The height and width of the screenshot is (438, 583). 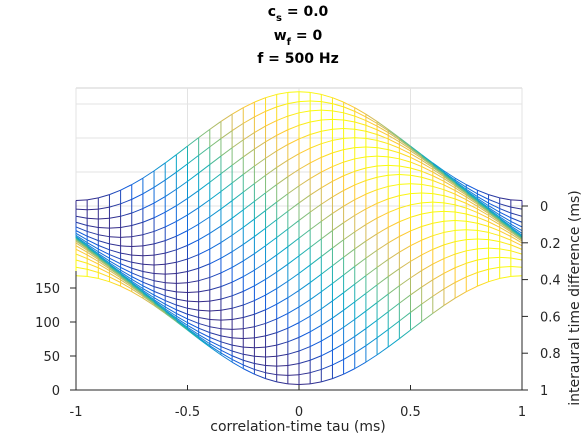 I want to click on z-tick-label-2: 100, so click(x=47, y=323).